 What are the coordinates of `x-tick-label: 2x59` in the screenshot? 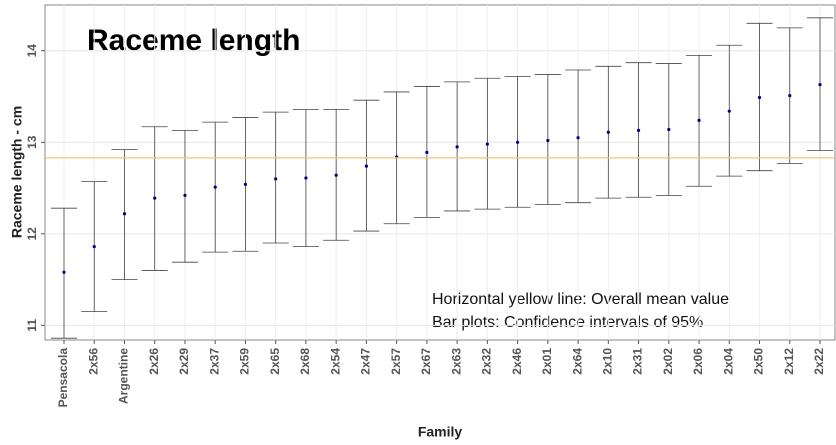 It's located at (245, 361).